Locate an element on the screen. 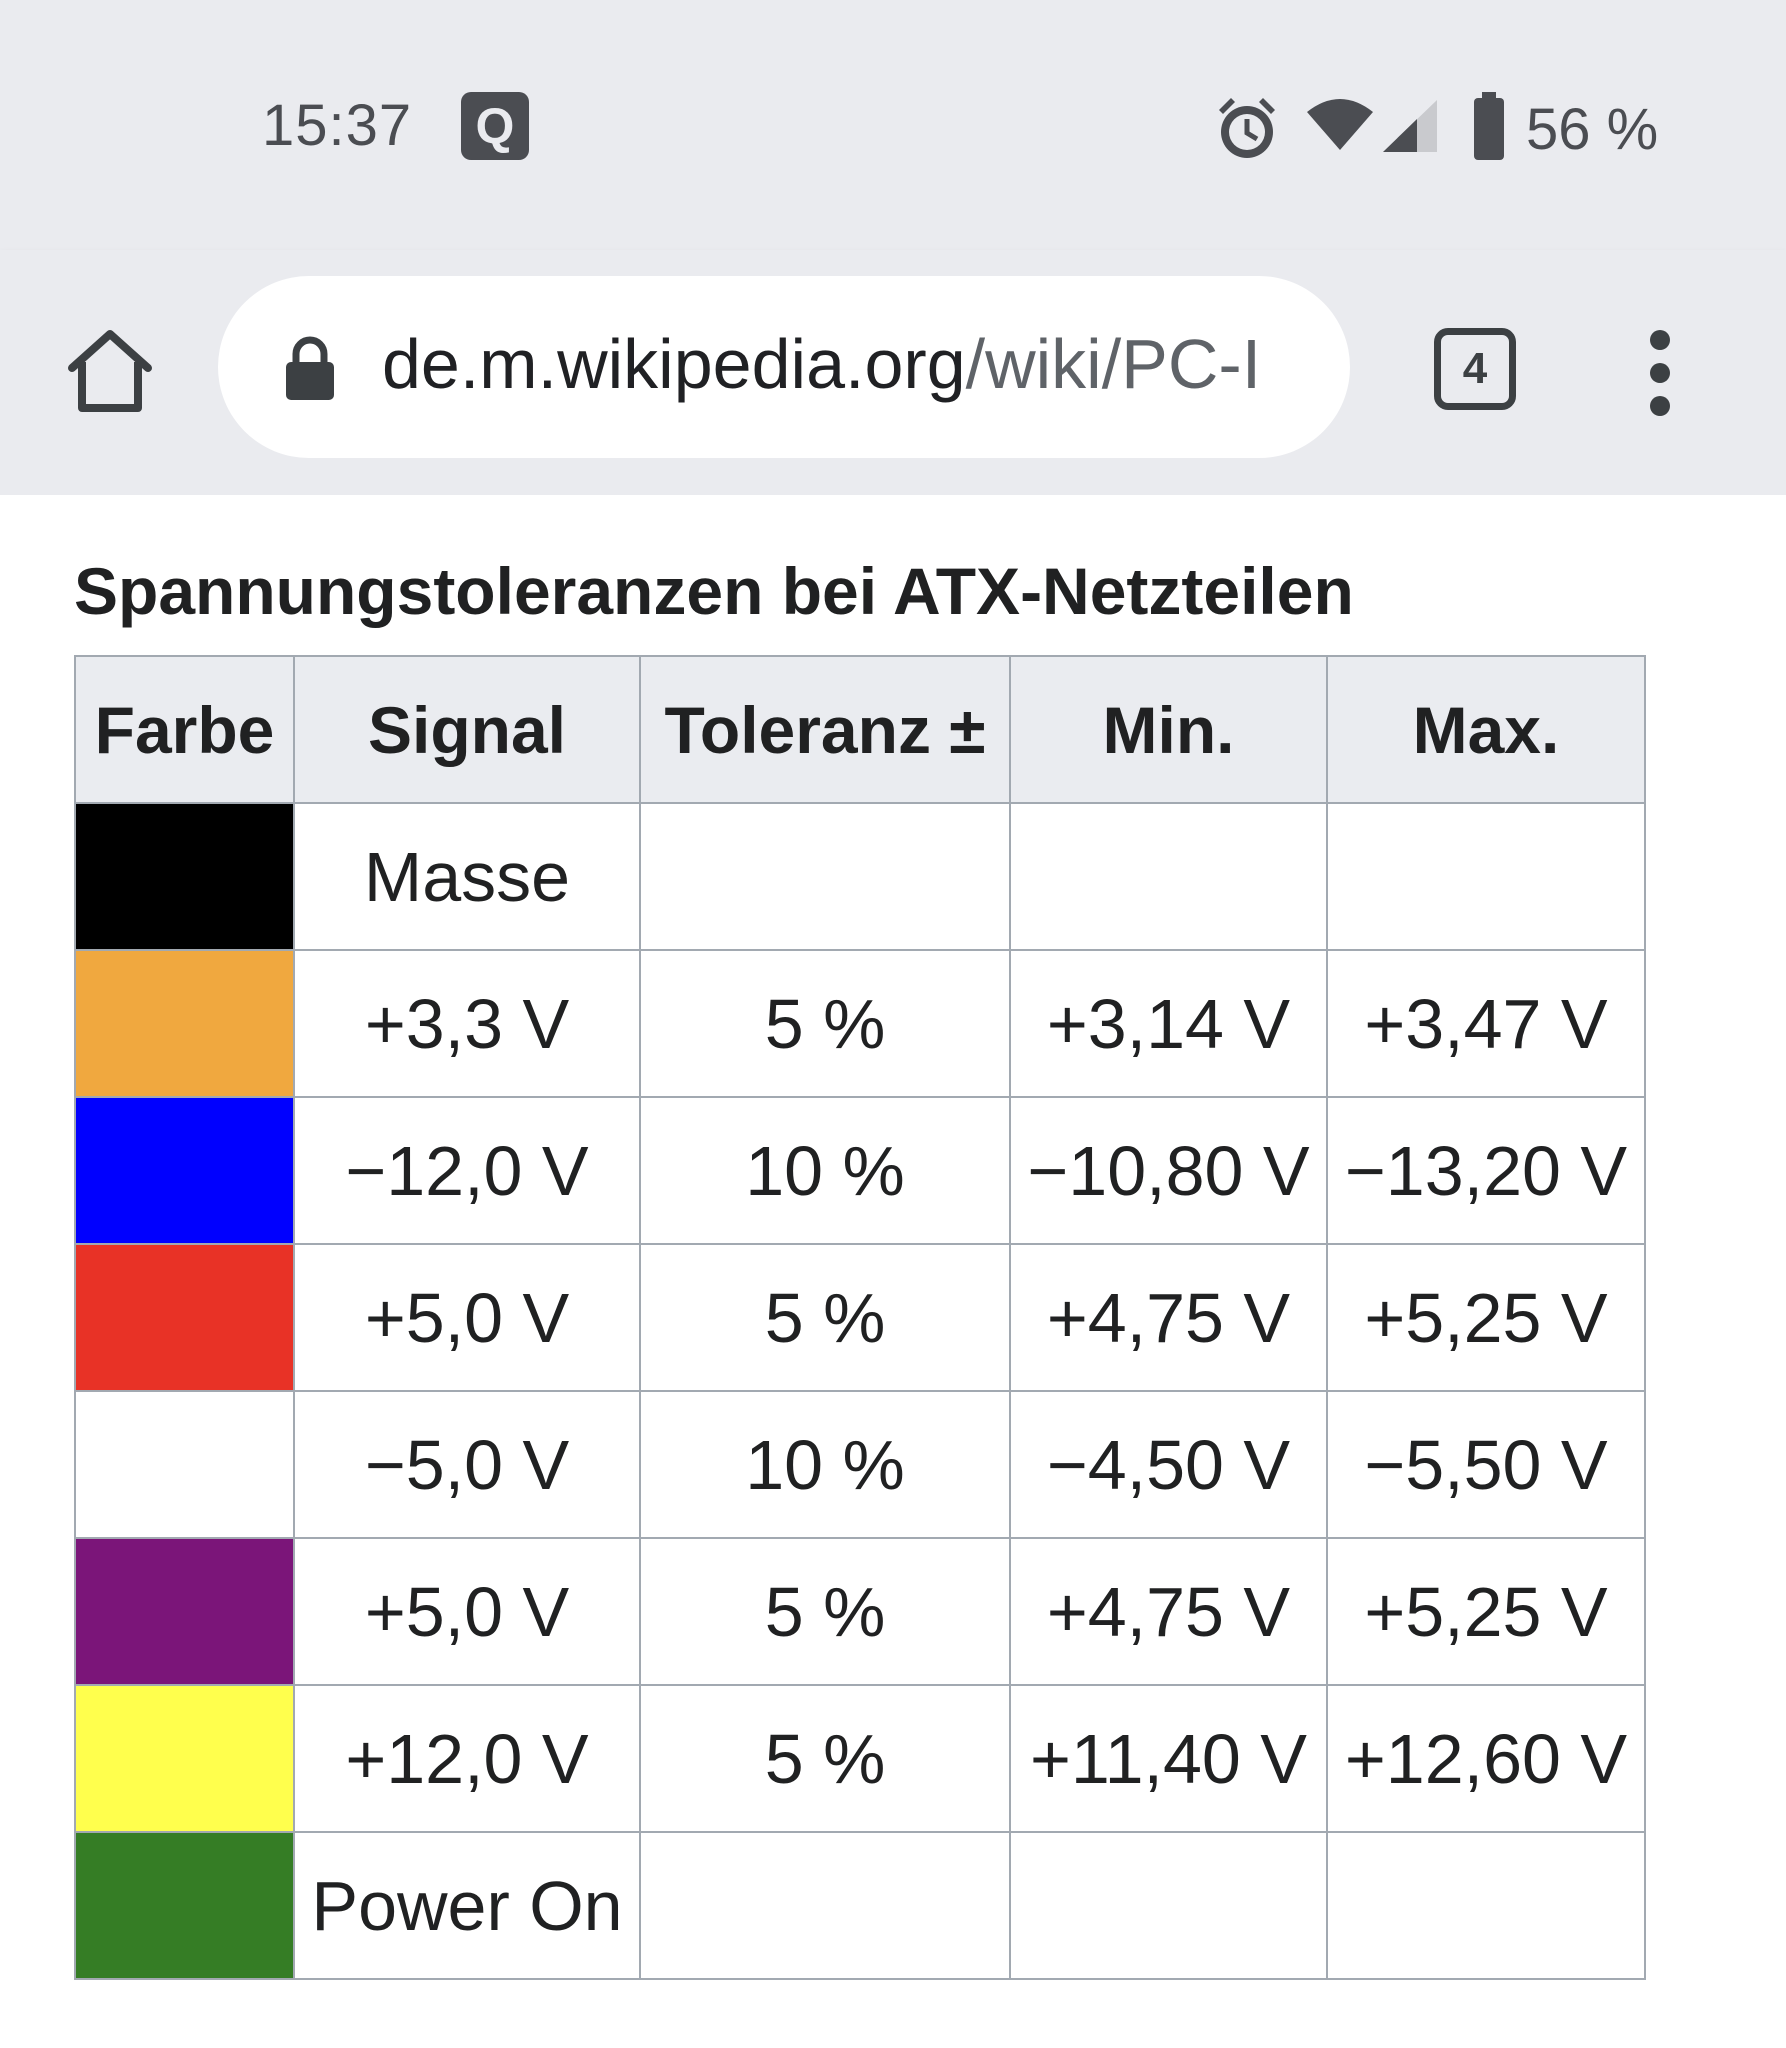  table-header-row: Farbe Signal Toleranz ± Min. Max. is located at coordinates (860, 729).